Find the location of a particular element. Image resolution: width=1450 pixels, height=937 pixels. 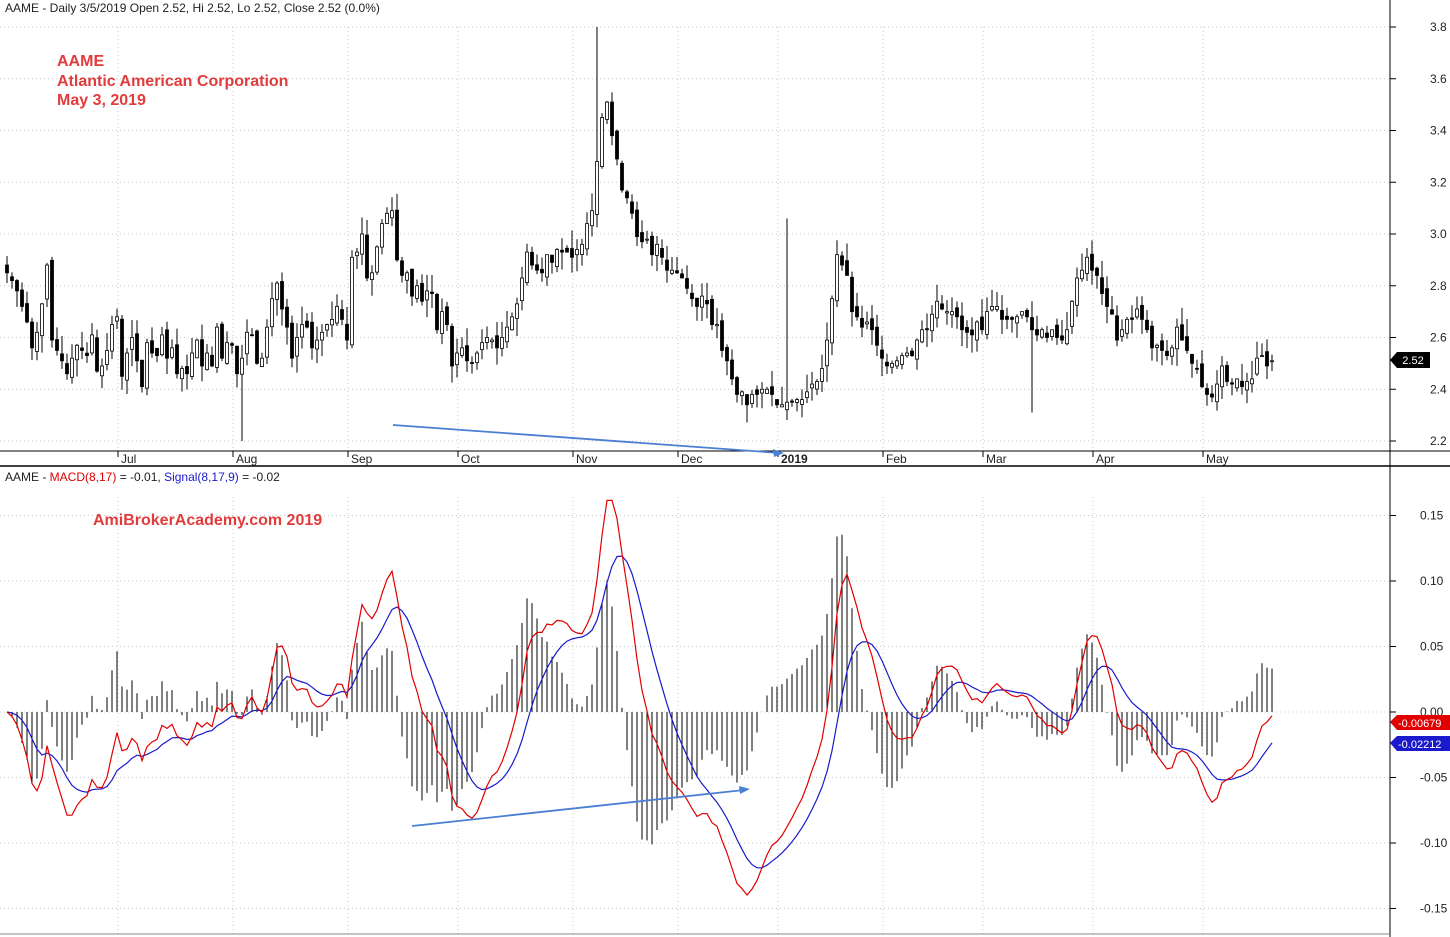

price-y-tick-label: 3.0 is located at coordinates (1438, 234).